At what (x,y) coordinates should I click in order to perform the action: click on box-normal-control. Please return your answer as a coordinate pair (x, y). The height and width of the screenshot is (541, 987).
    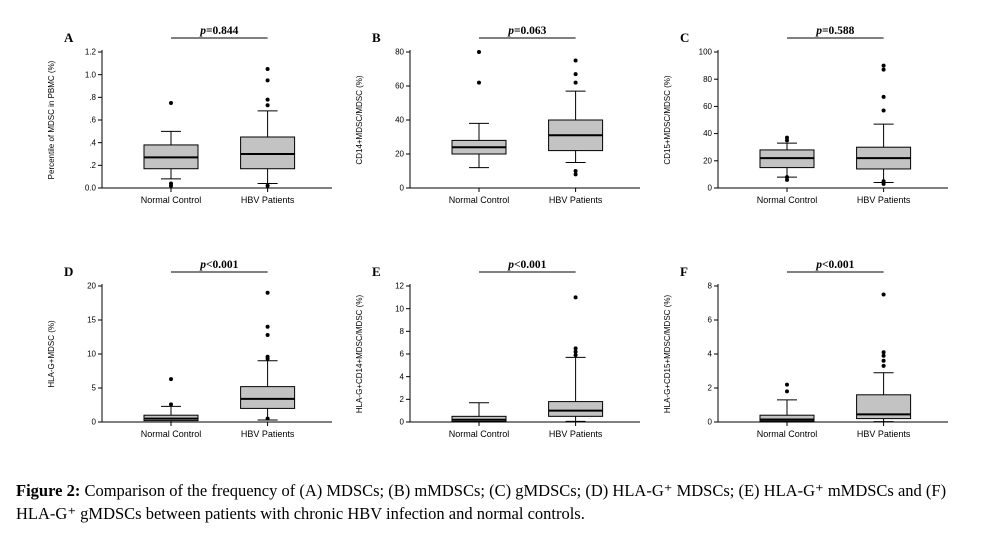
    Looking at the image, I should click on (787, 418).